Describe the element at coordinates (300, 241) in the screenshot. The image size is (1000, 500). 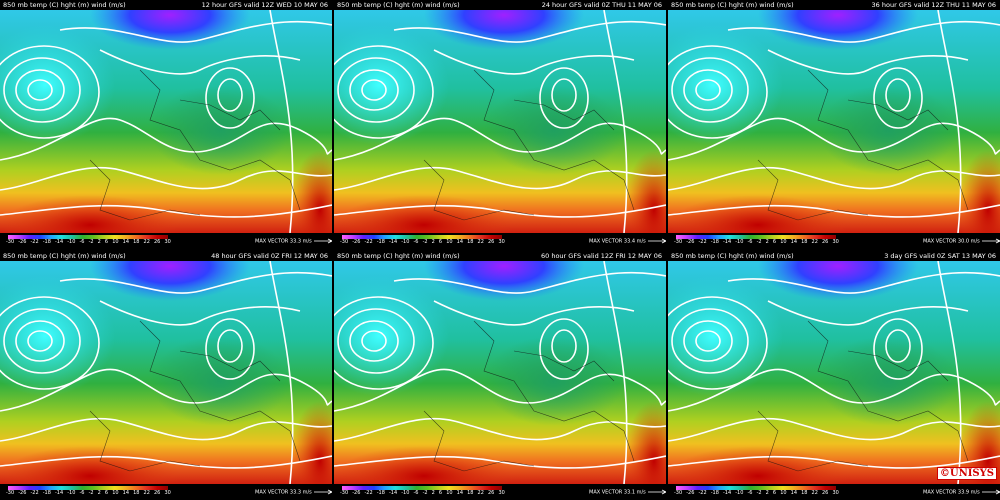
I see `max-vector-value: 33.3 m/s` at that location.